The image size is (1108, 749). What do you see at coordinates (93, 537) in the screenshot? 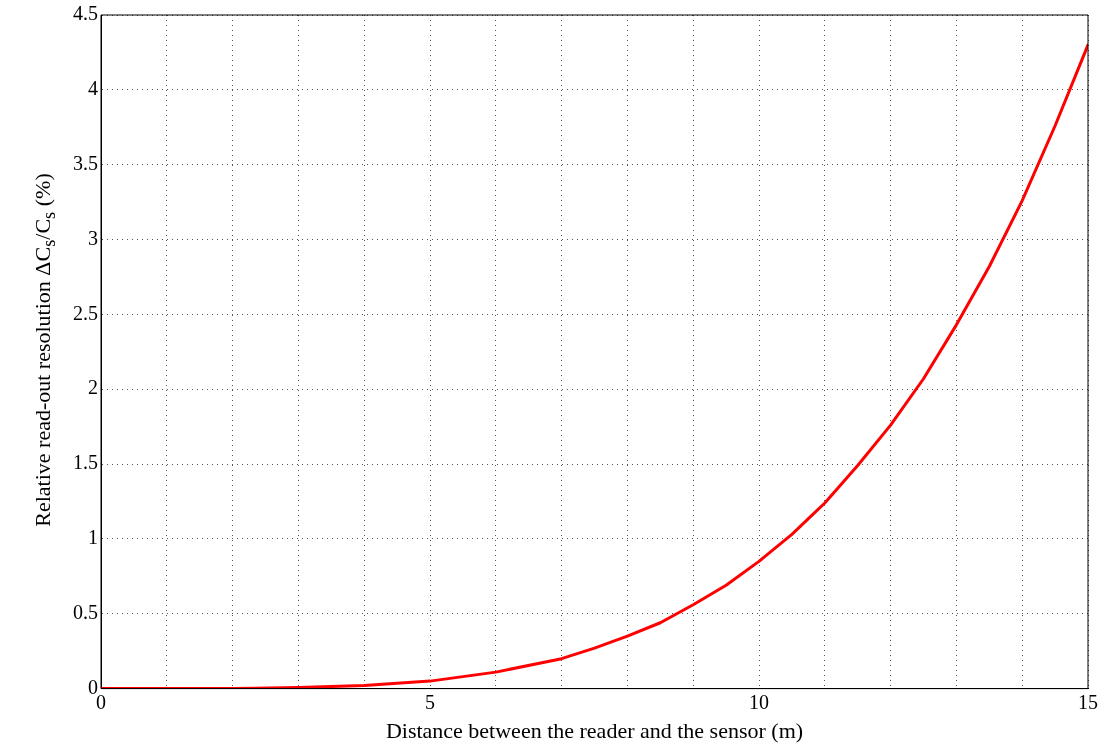
I see `y-tick-label: 1` at bounding box center [93, 537].